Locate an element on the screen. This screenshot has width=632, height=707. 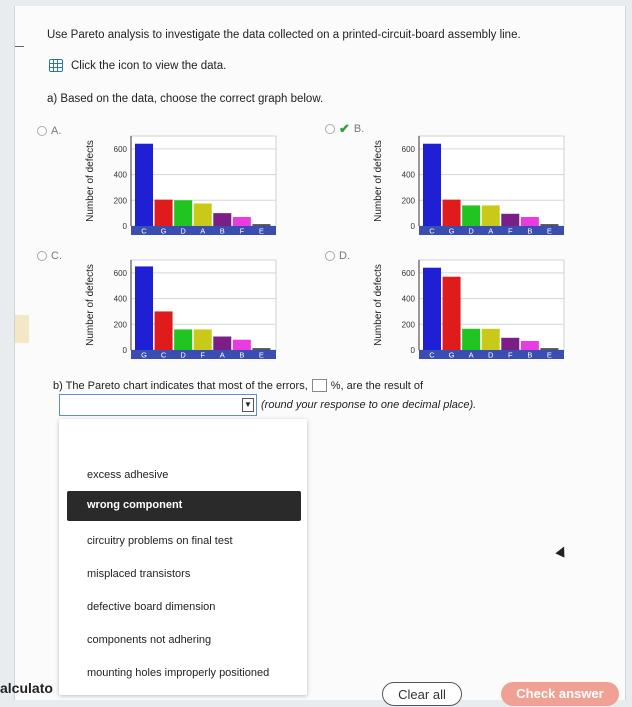
radio-d is located at coordinates (330, 256).